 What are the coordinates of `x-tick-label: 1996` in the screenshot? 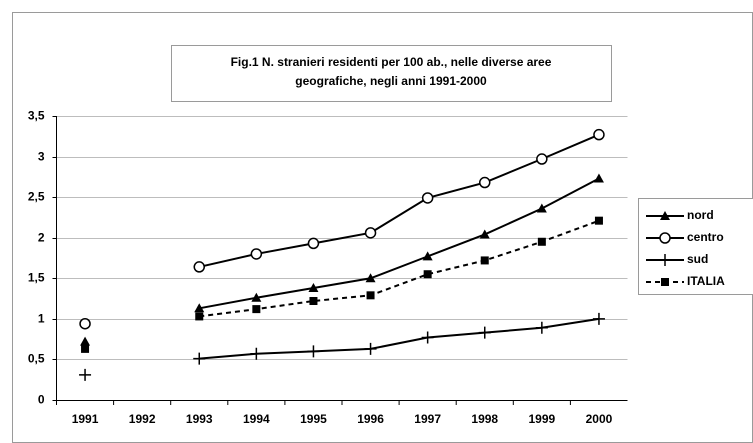 It's located at (370, 419).